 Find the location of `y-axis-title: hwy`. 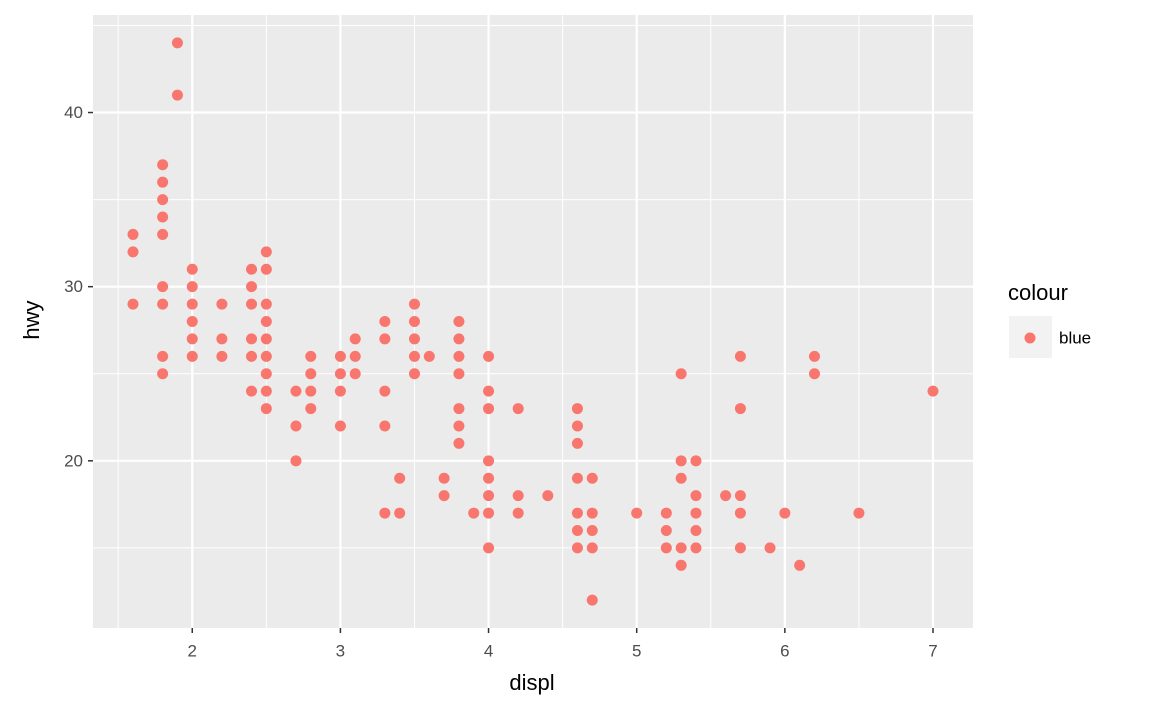

y-axis-title: hwy is located at coordinates (31, 319).